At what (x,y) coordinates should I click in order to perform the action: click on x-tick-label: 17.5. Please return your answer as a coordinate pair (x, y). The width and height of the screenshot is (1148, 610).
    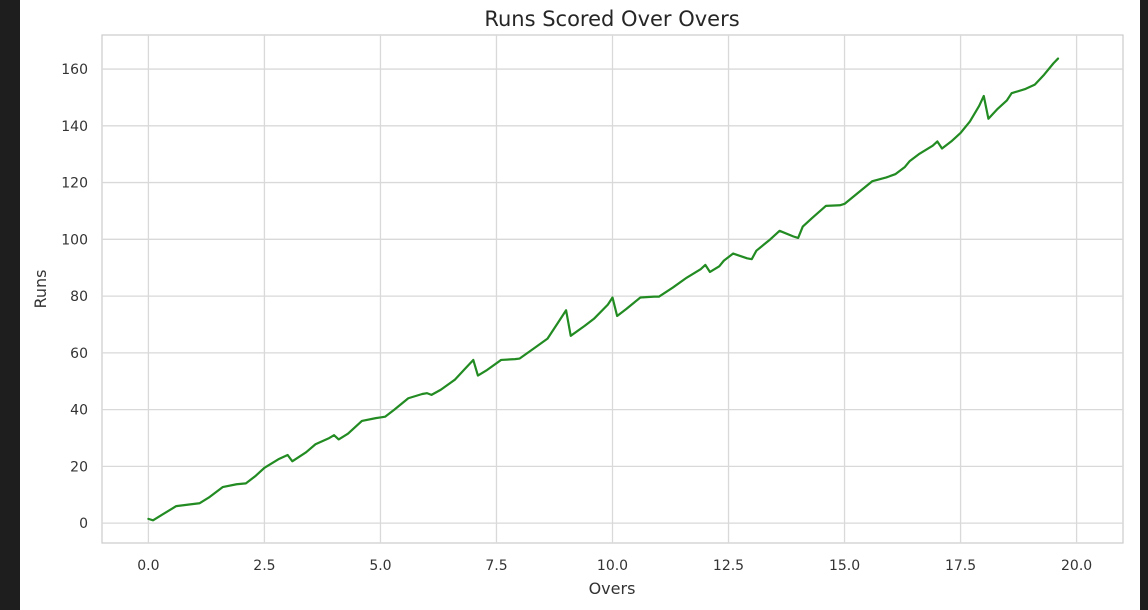
    Looking at the image, I should click on (960, 566).